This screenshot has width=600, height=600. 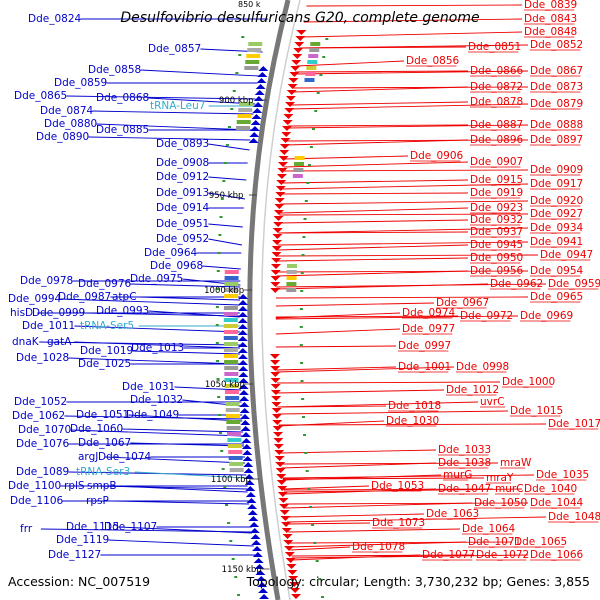 What do you see at coordinates (103, 472) in the screenshot?
I see `left-gene-label: tRNA-Ser3` at bounding box center [103, 472].